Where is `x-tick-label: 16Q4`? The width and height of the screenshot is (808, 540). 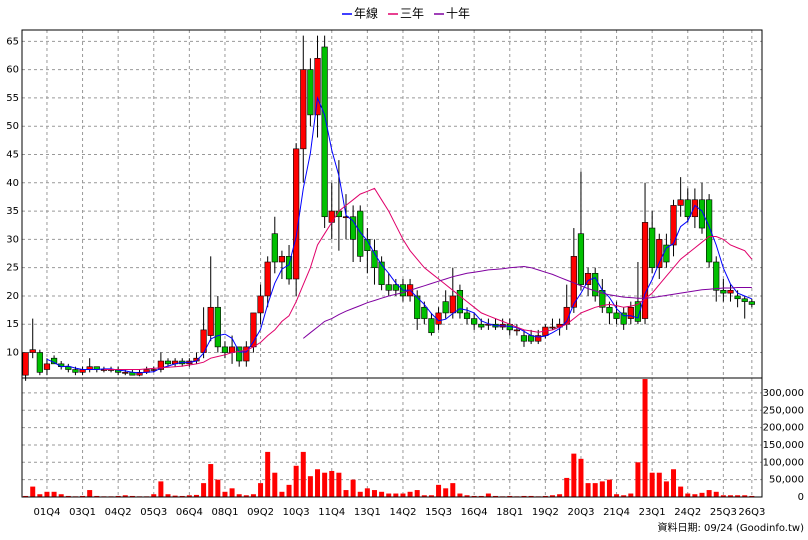 x-tick-label: 16Q4 is located at coordinates (474, 512).